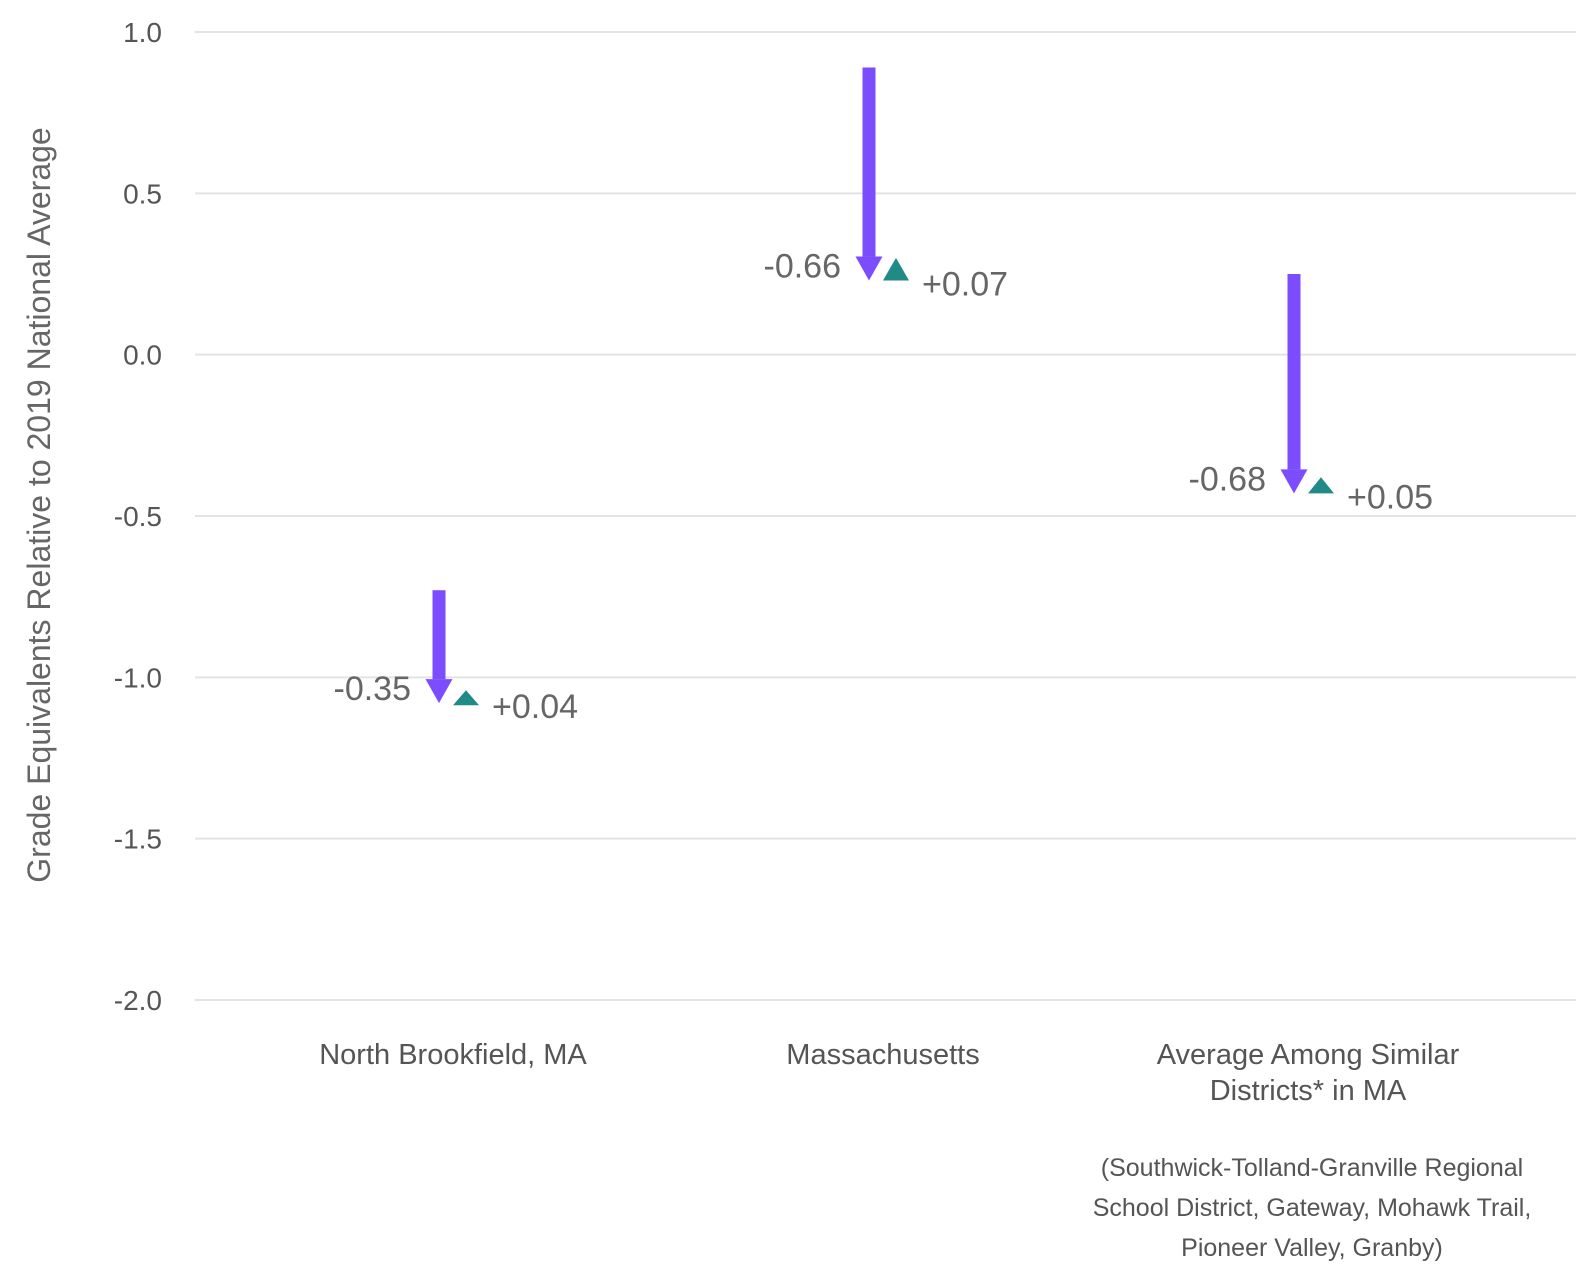 This screenshot has width=1576, height=1270. Describe the element at coordinates (138, 1000) in the screenshot. I see `y-tick-label: -2.0` at that location.